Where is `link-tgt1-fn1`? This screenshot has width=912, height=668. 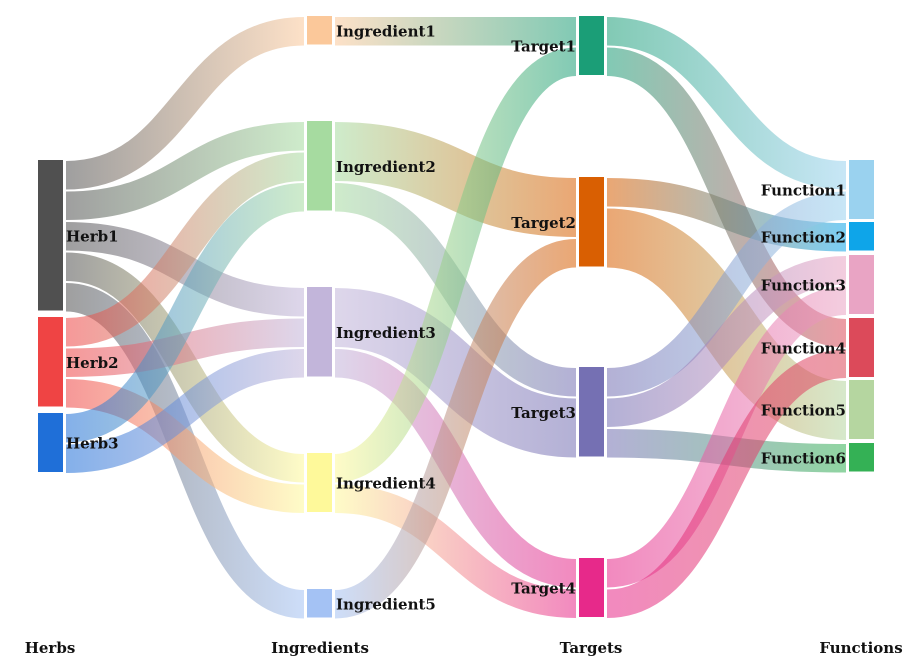
link-tgt1-fn1 is located at coordinates (726, 103).